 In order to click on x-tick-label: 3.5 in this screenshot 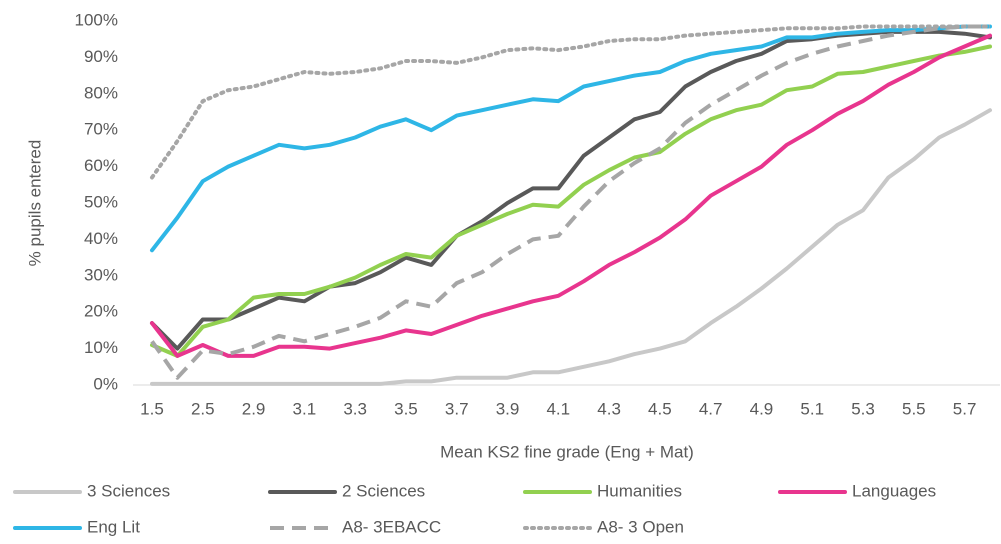, I will do `click(406, 408)`.